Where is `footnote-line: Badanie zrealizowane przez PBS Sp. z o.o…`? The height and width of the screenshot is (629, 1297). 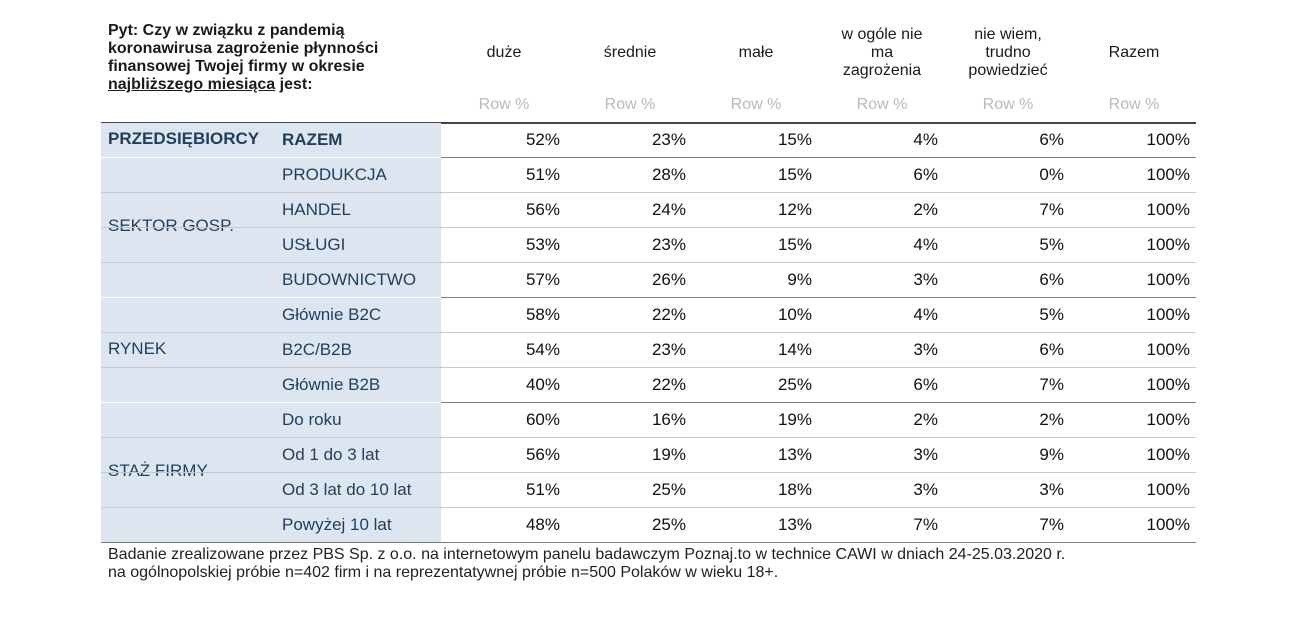 footnote-line: Badanie zrealizowane przez PBS Sp. z o.o… is located at coordinates (587, 554).